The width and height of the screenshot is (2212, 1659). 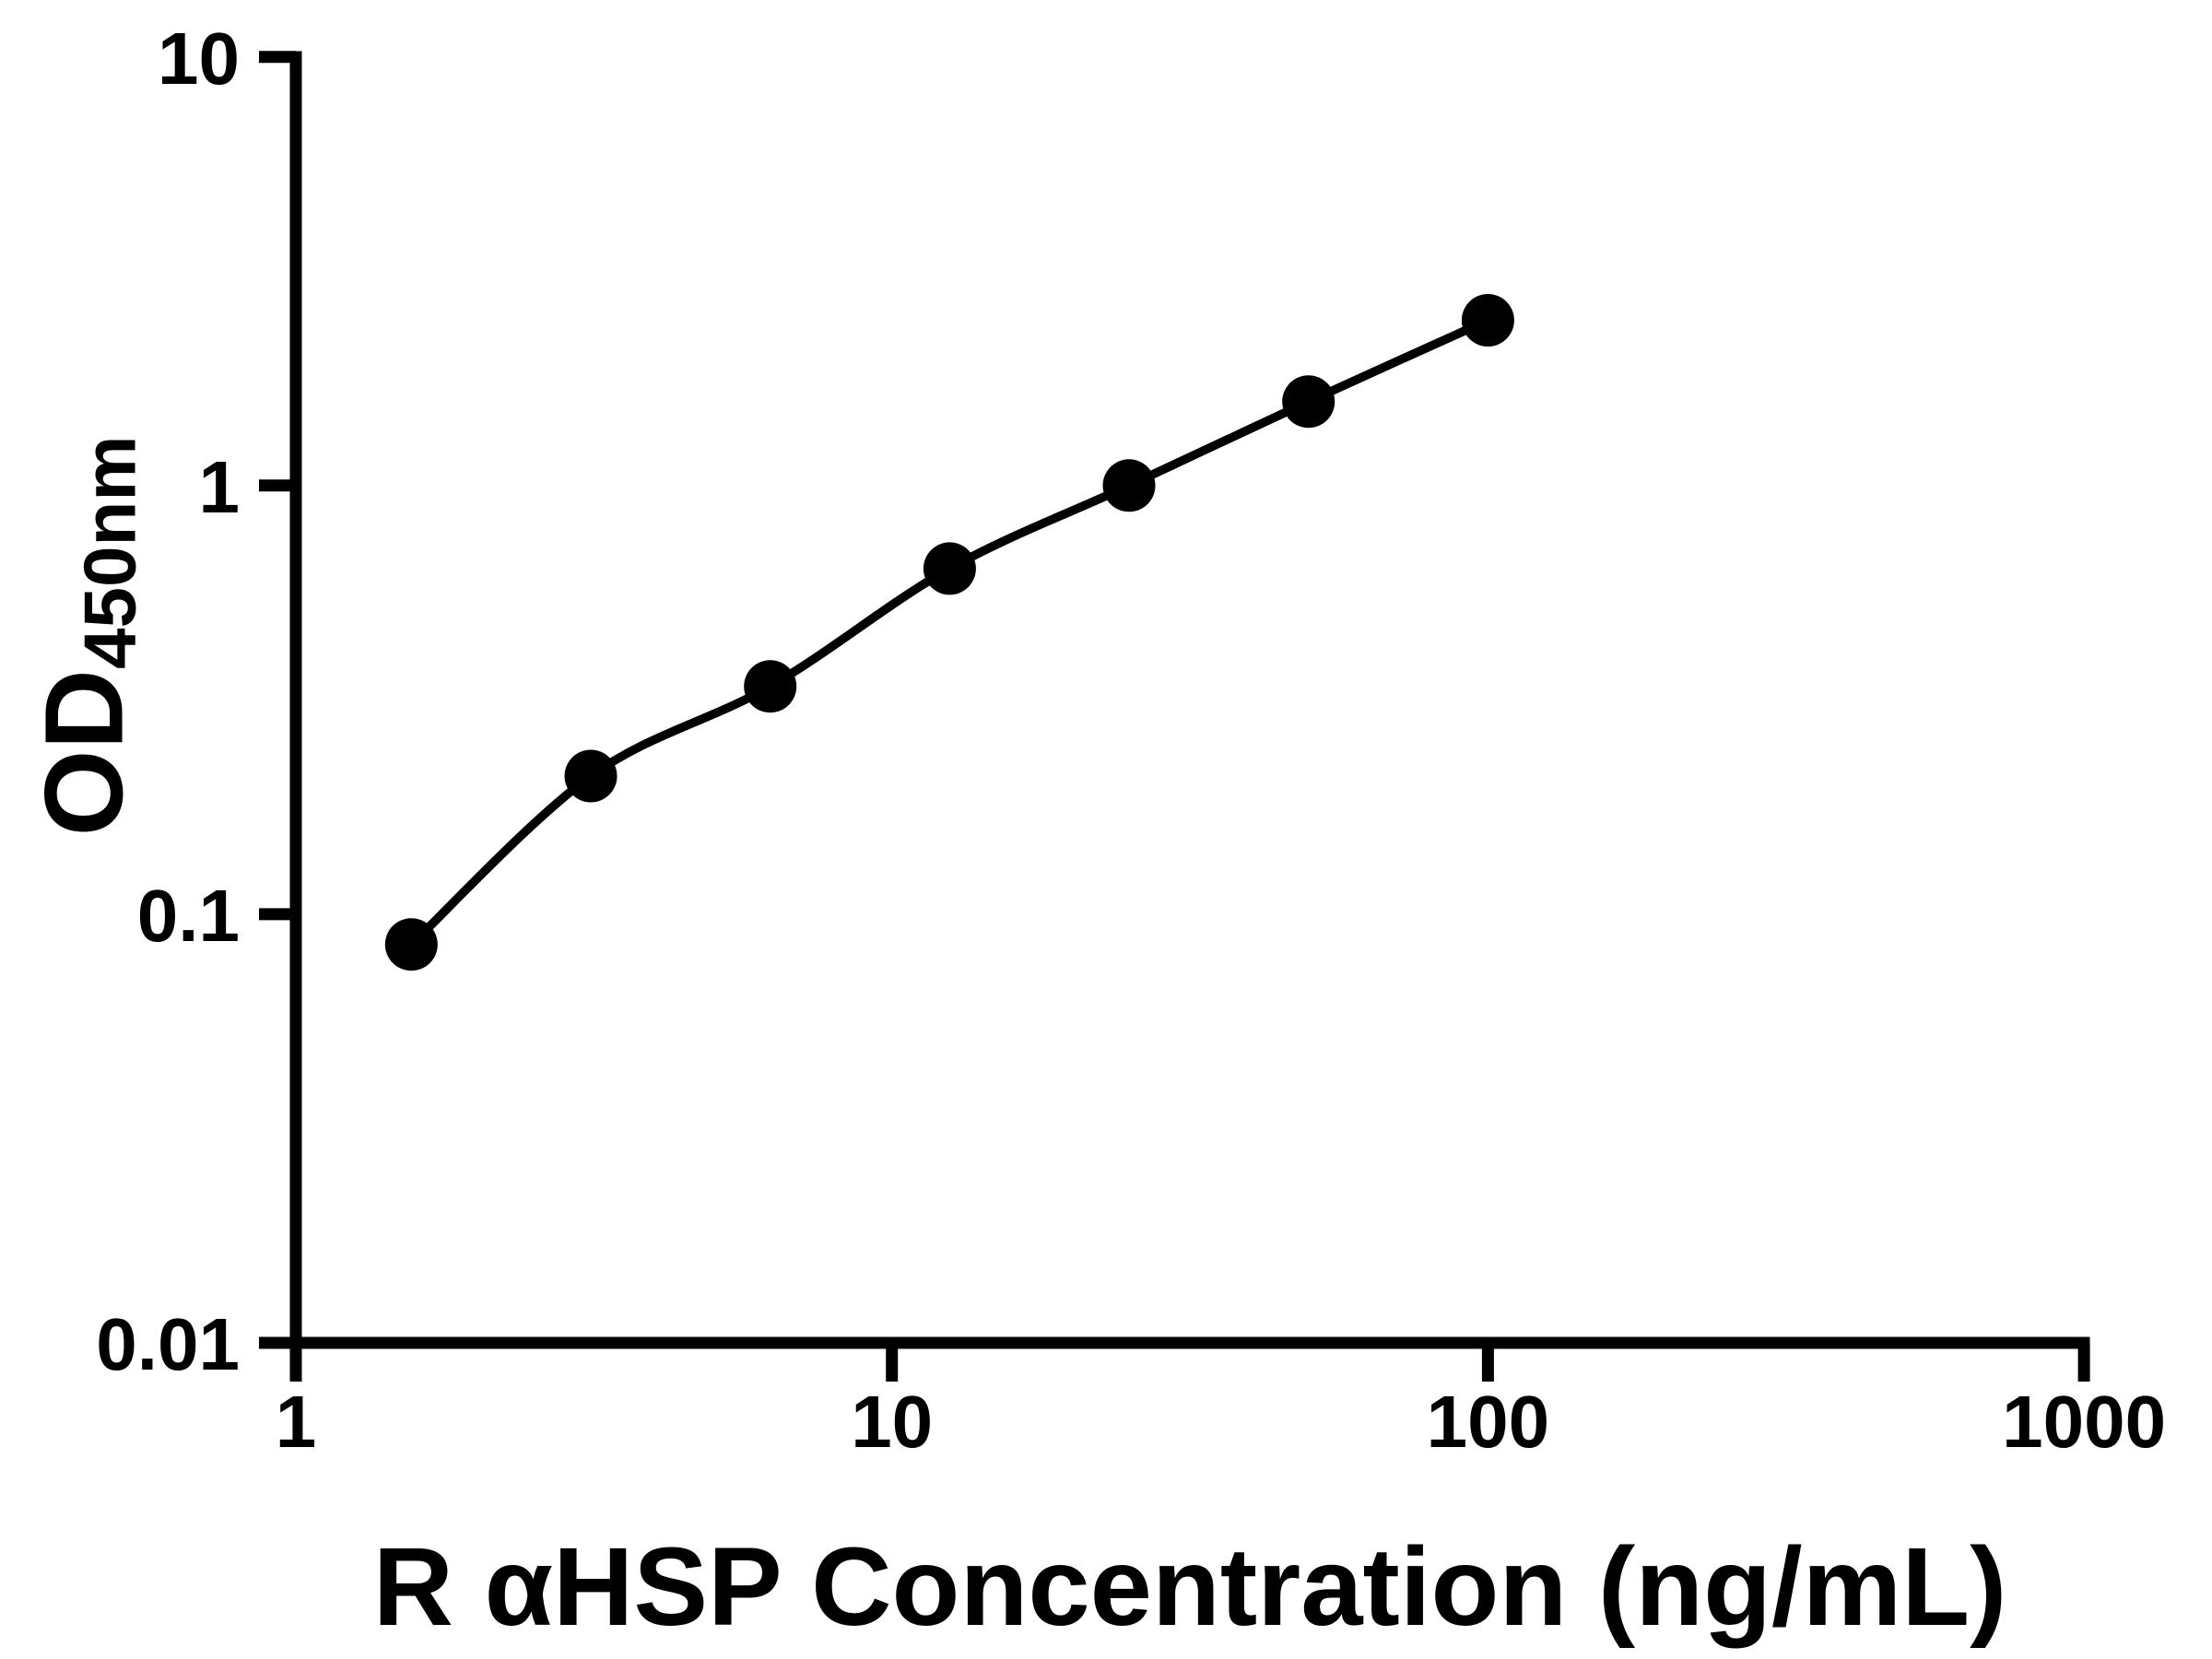 I want to click on x-axis-title: R αHSP Concentration (ng/mL), so click(x=1189, y=1586).